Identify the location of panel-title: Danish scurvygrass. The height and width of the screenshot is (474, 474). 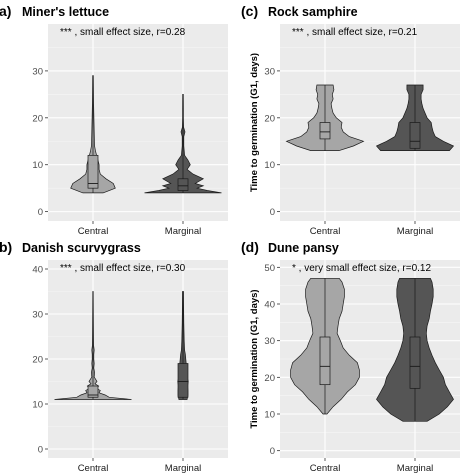
(81, 248).